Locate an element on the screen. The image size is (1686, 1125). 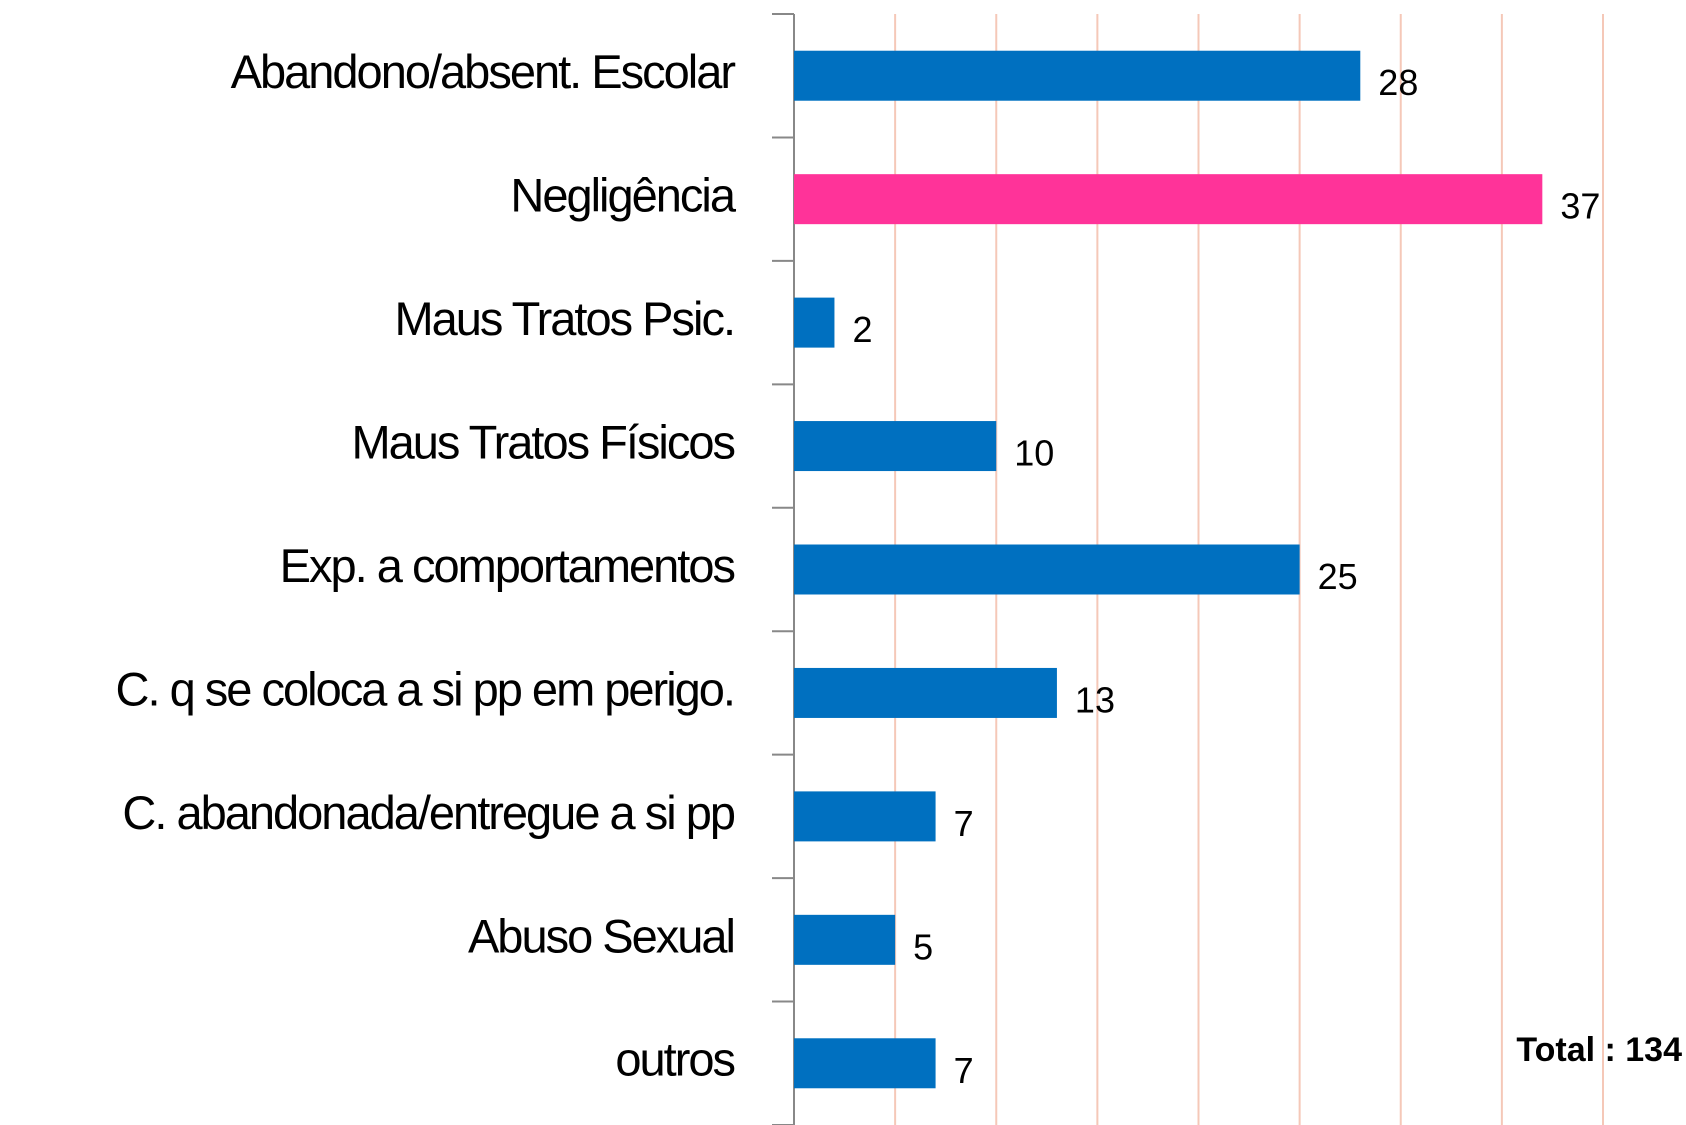
category-label: Exp. a comportamentos is located at coordinates (507, 565).